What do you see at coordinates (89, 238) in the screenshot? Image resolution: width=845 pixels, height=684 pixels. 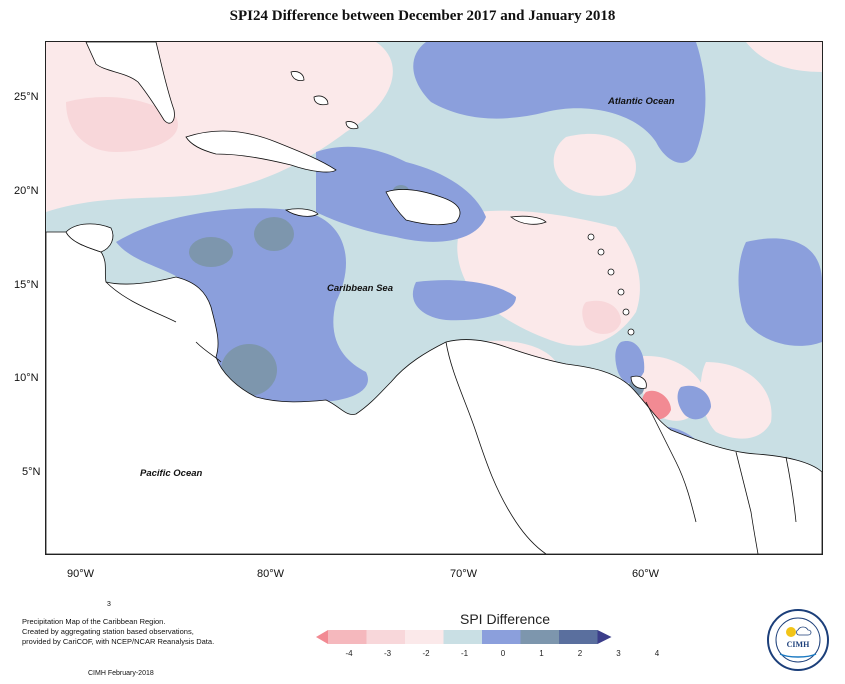 I see `yucatan` at bounding box center [89, 238].